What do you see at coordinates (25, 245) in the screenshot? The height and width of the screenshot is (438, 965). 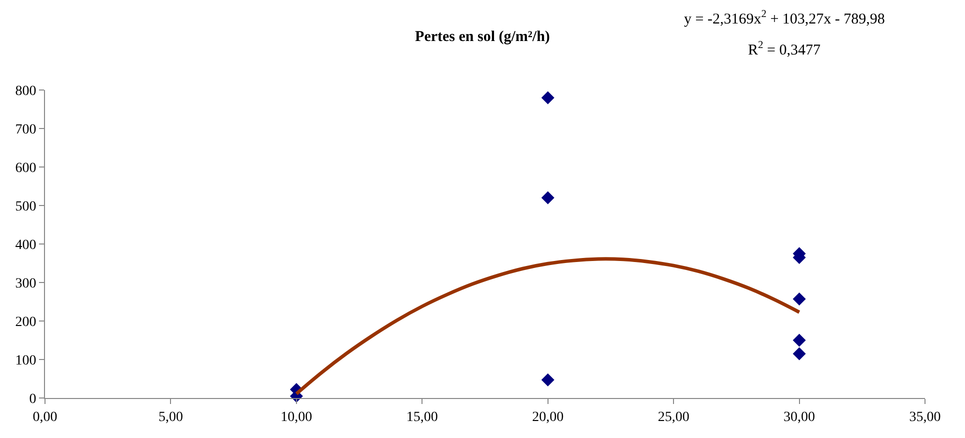 I see `y-tick-label: 400` at bounding box center [25, 245].